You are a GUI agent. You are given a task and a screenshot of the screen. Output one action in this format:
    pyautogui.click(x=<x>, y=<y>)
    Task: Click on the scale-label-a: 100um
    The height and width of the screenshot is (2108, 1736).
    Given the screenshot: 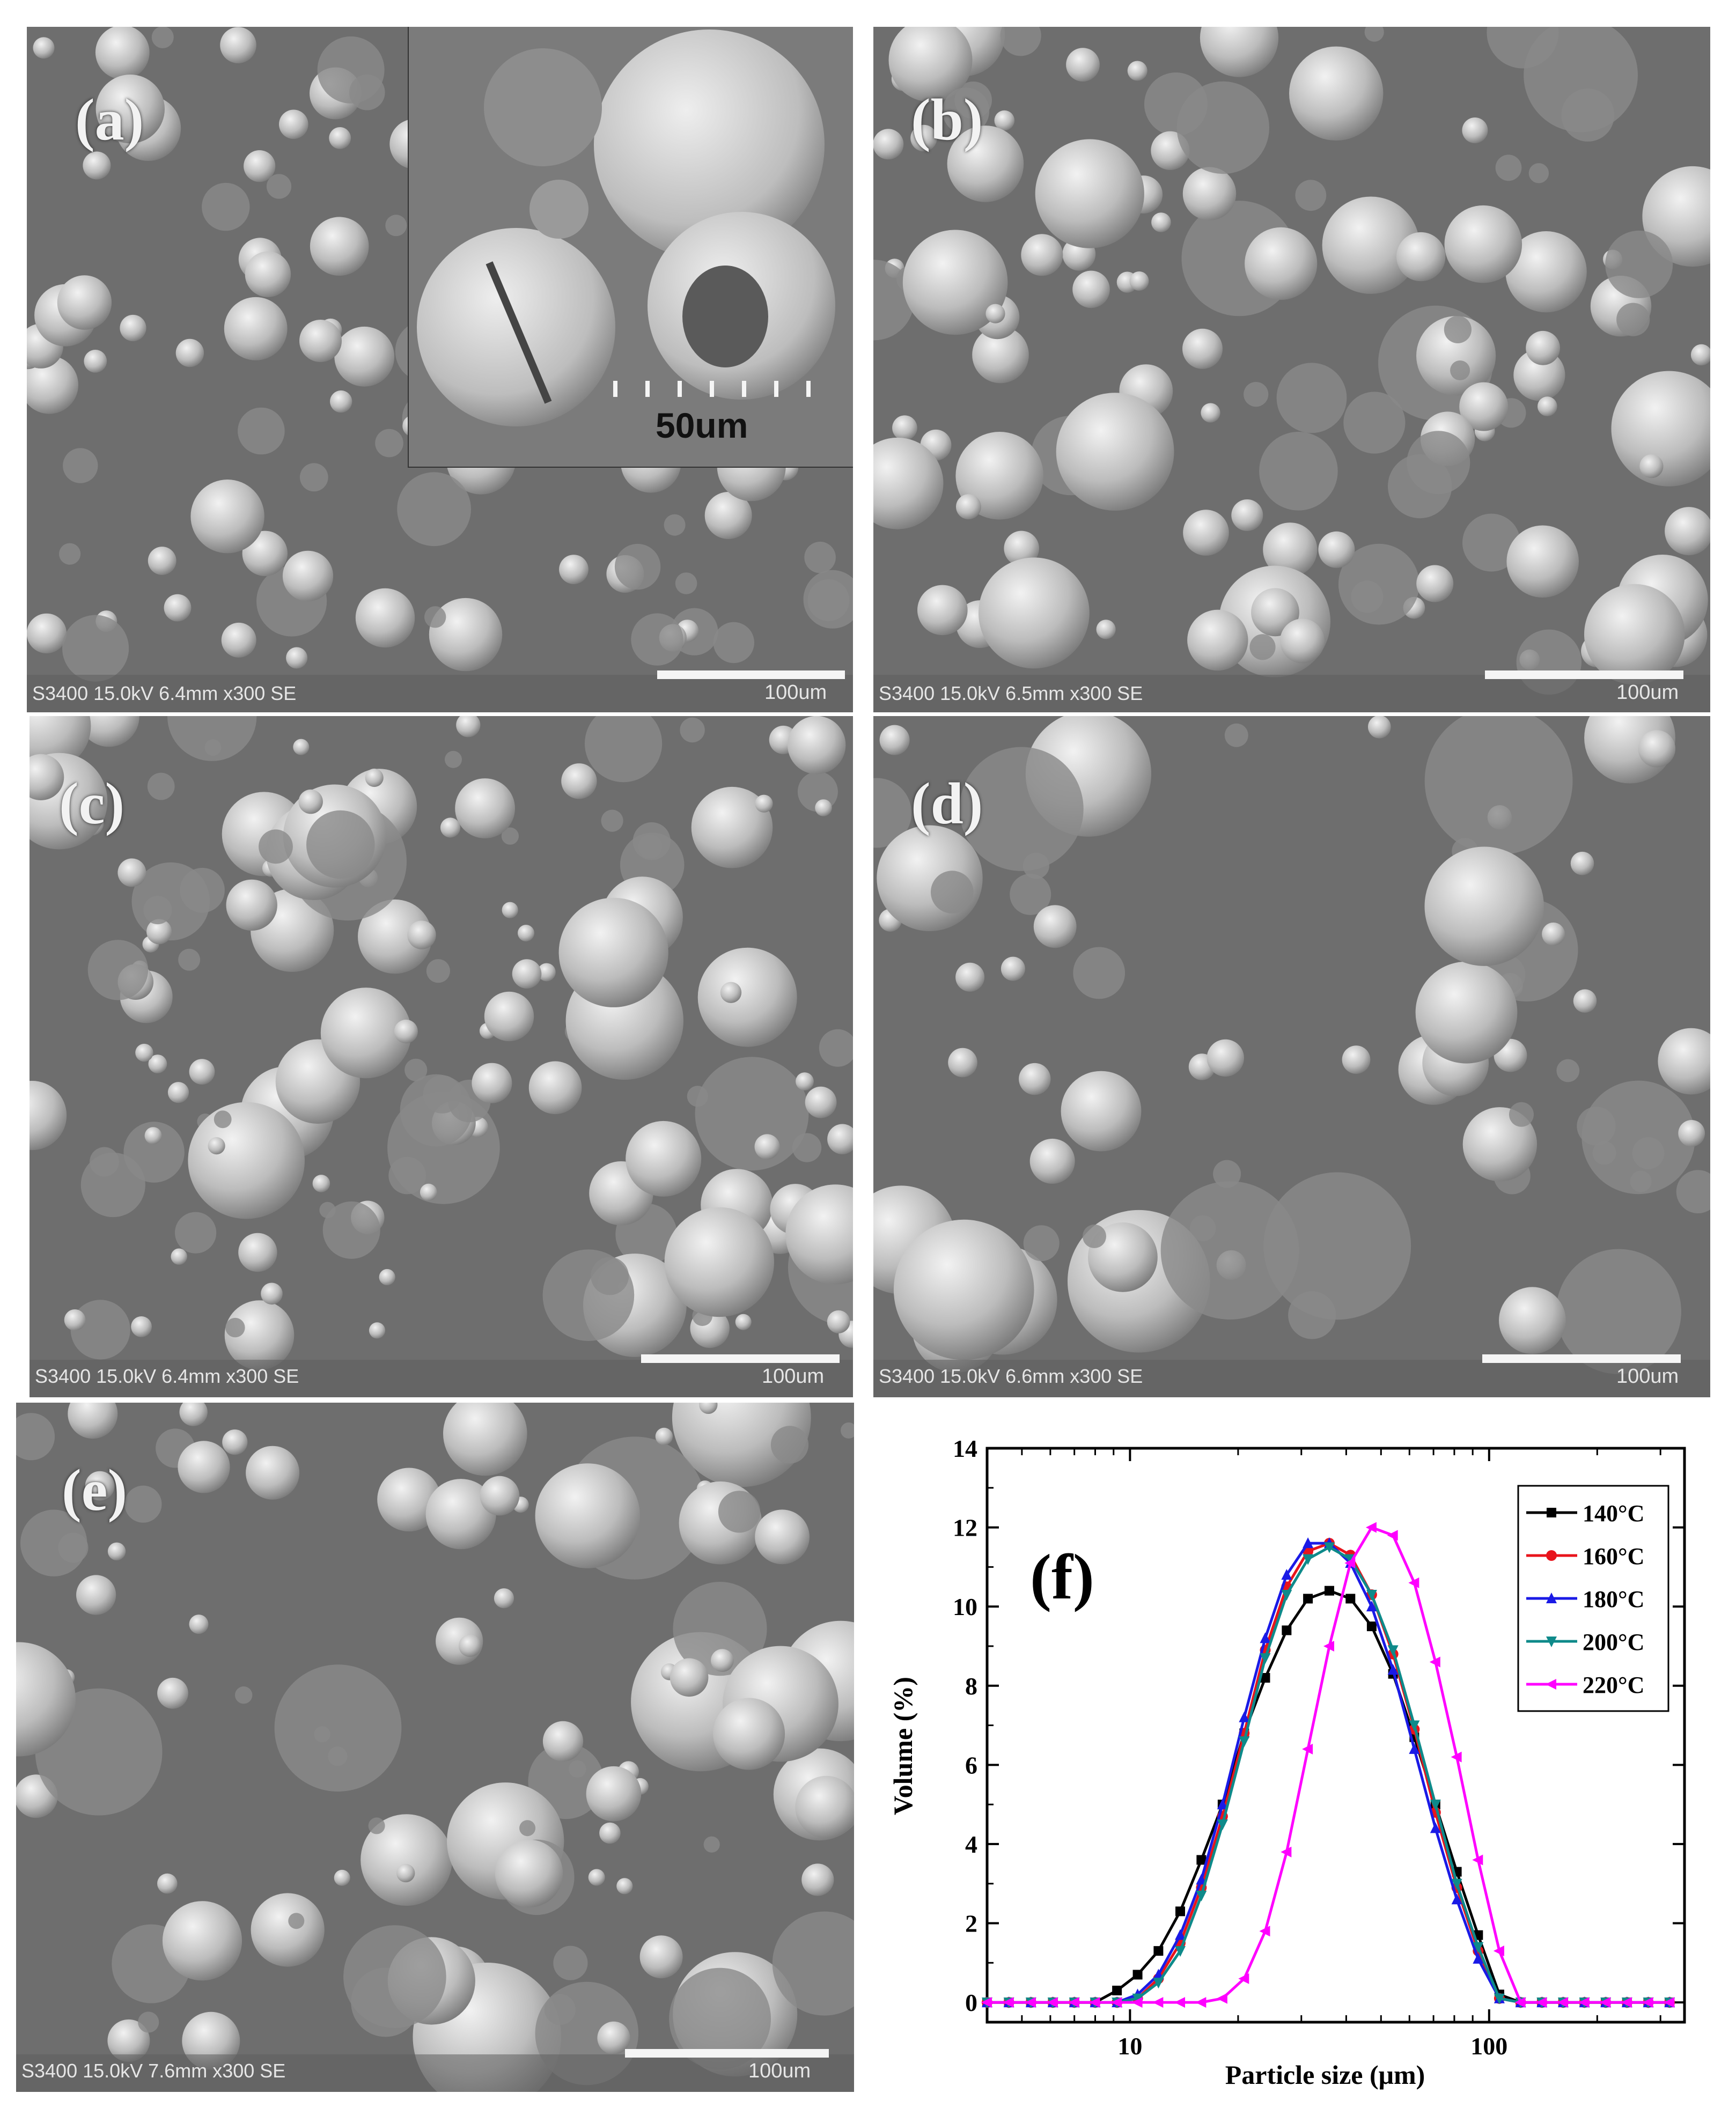 What is the action you would take?
    pyautogui.click(x=795, y=692)
    